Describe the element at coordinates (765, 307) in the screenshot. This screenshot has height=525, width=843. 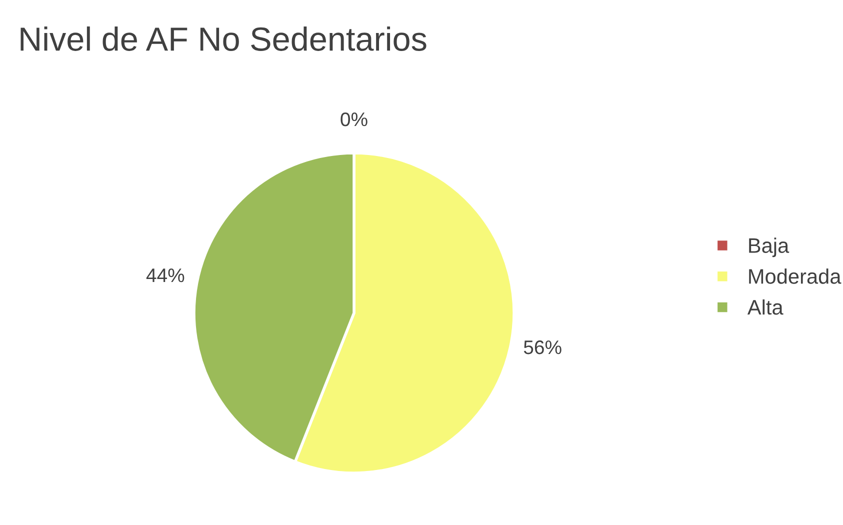
I see `legend-label: Alta` at that location.